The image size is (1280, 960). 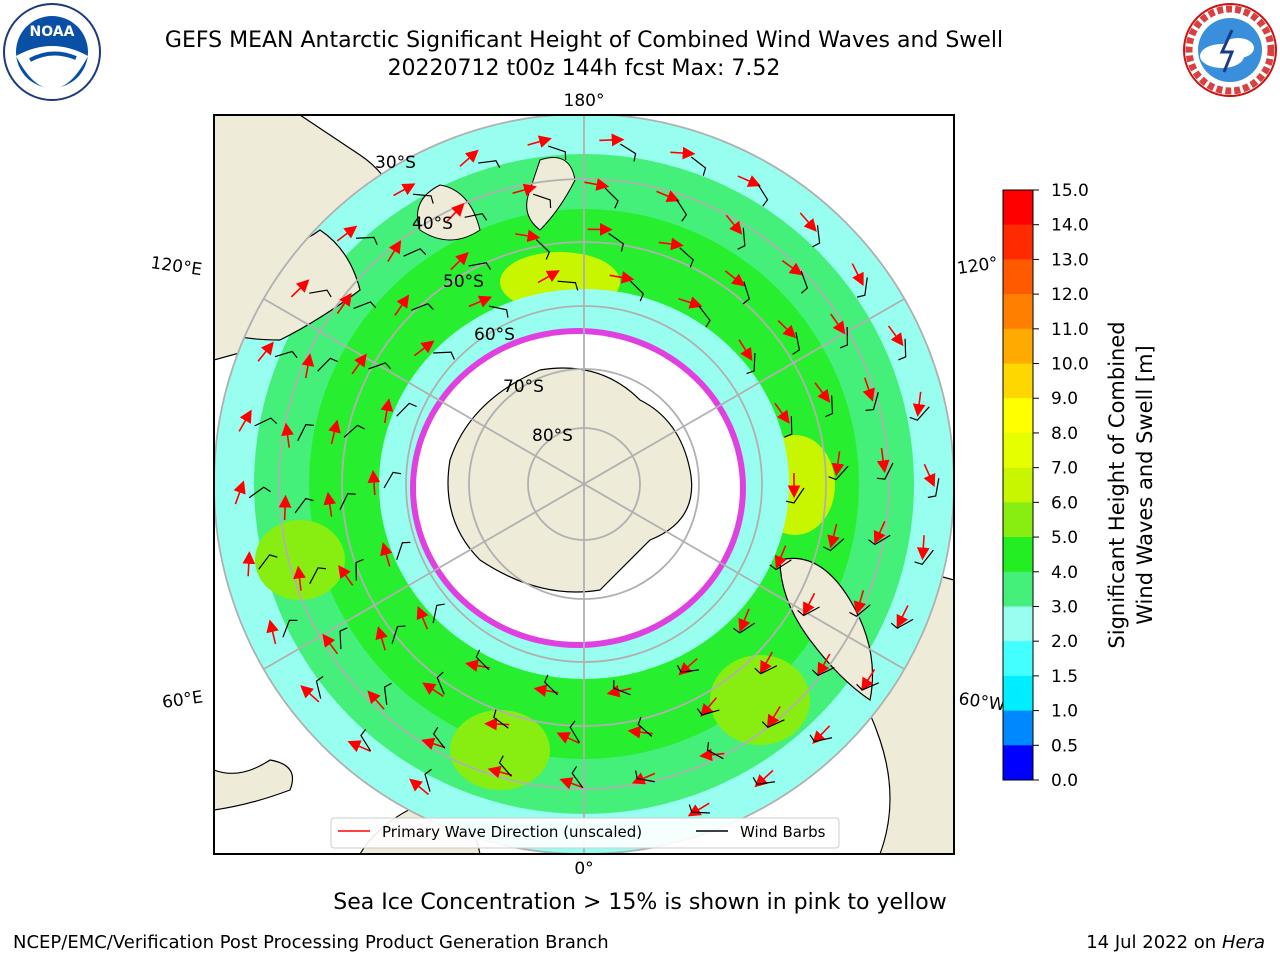 I want to click on colorbar-label-line2: Wind Waves and Swell [m], so click(x=1145, y=485).